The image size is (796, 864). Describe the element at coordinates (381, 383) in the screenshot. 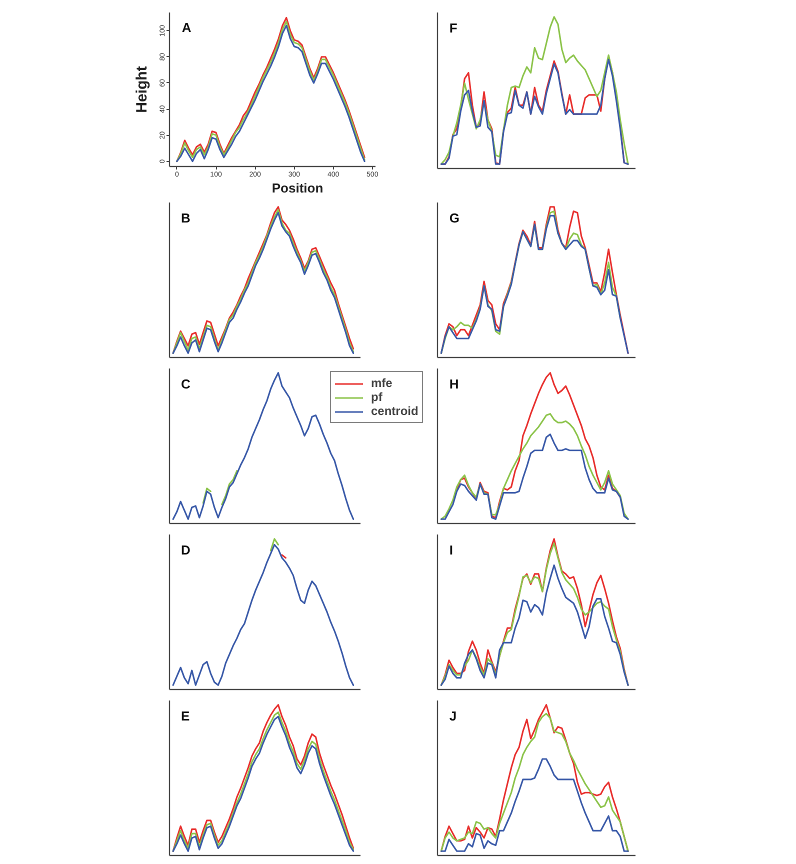

I see `legend-label: mfe` at that location.